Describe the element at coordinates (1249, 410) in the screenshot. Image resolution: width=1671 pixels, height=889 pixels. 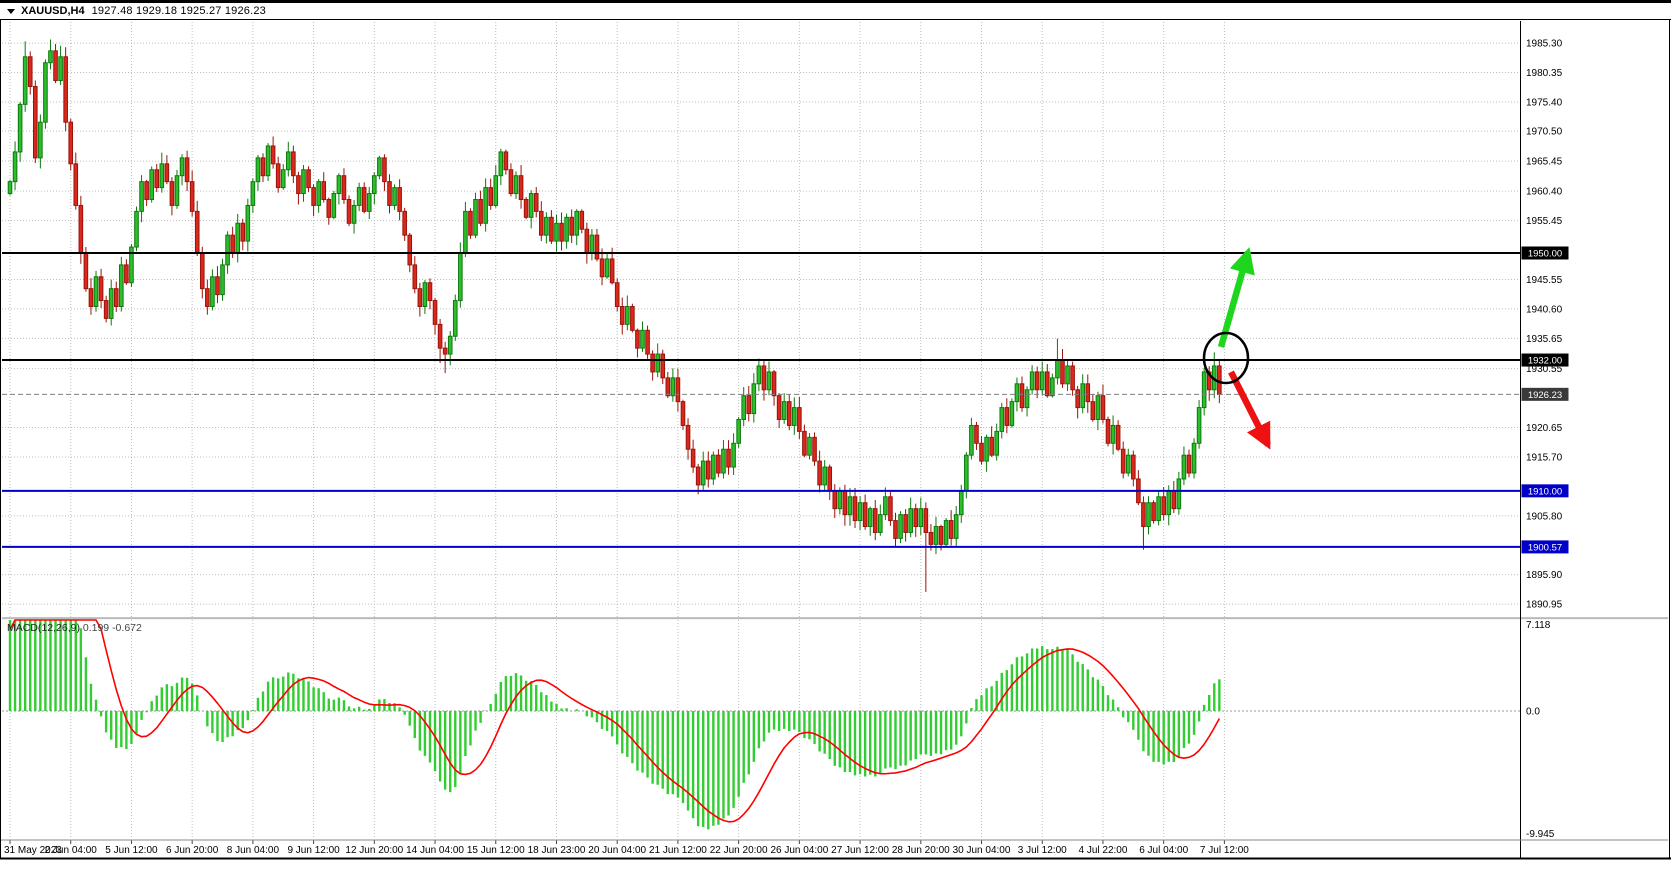
I see `bearish-arrow` at that location.